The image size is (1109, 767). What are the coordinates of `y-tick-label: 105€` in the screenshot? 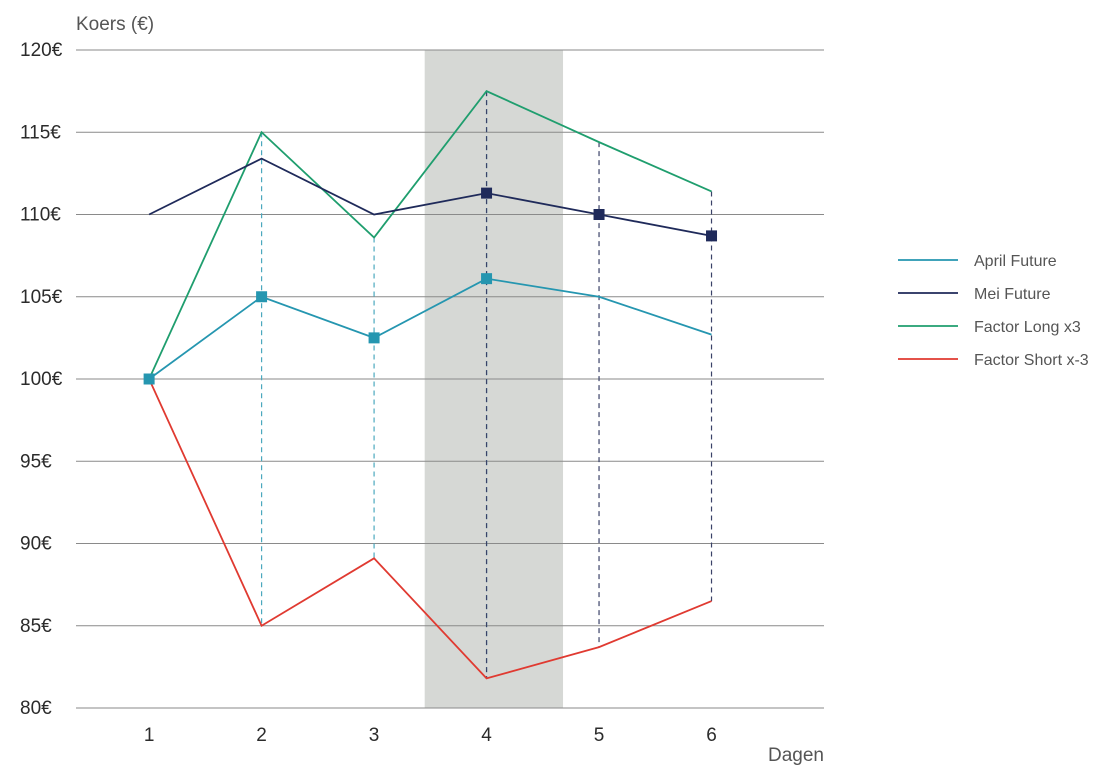 It's located at (41, 297).